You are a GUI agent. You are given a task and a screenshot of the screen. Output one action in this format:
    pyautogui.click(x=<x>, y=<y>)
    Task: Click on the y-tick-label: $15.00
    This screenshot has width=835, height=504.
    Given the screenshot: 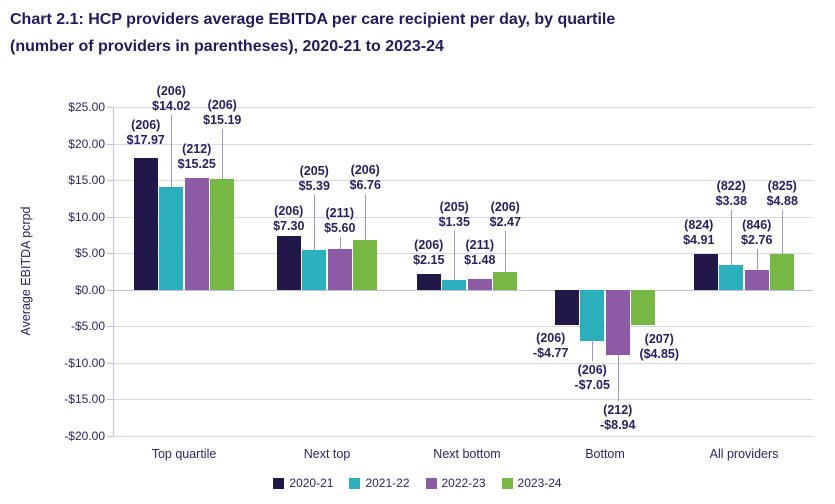 What is the action you would take?
    pyautogui.click(x=86, y=180)
    